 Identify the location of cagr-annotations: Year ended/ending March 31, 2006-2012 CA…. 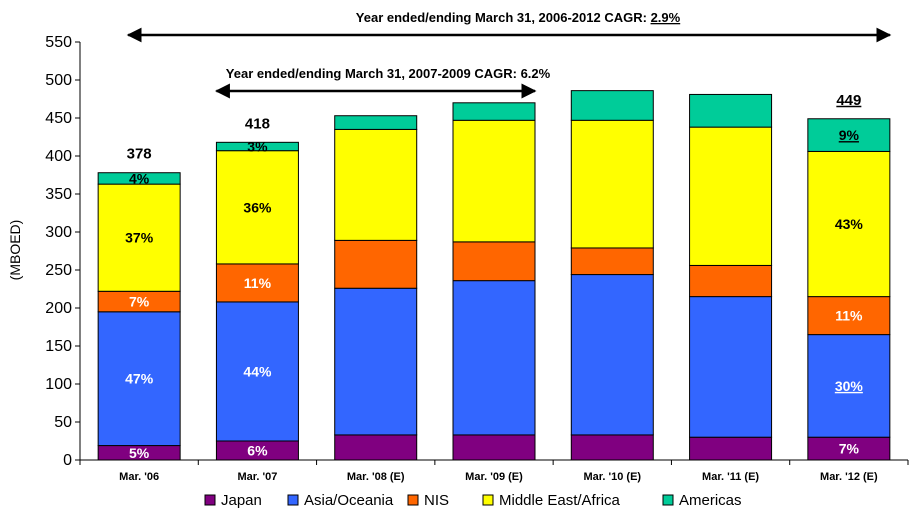
(509, 54).